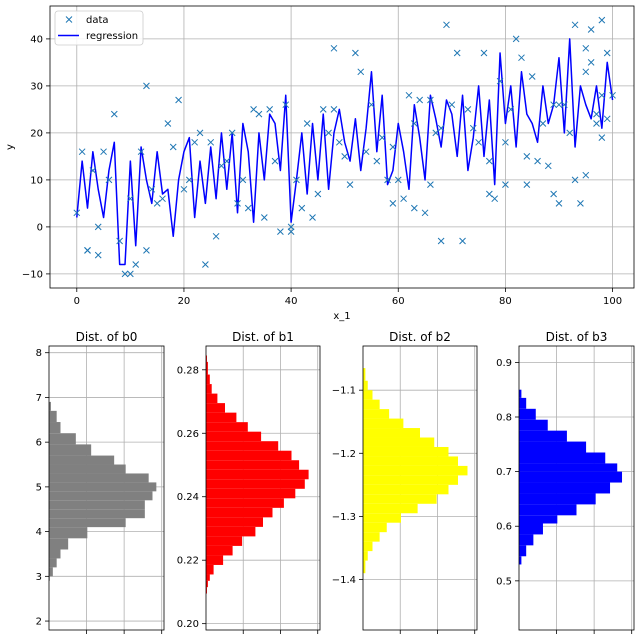 The height and width of the screenshot is (640, 640). Describe the element at coordinates (36, 133) in the screenshot. I see `y-tick-label: 20` at that location.